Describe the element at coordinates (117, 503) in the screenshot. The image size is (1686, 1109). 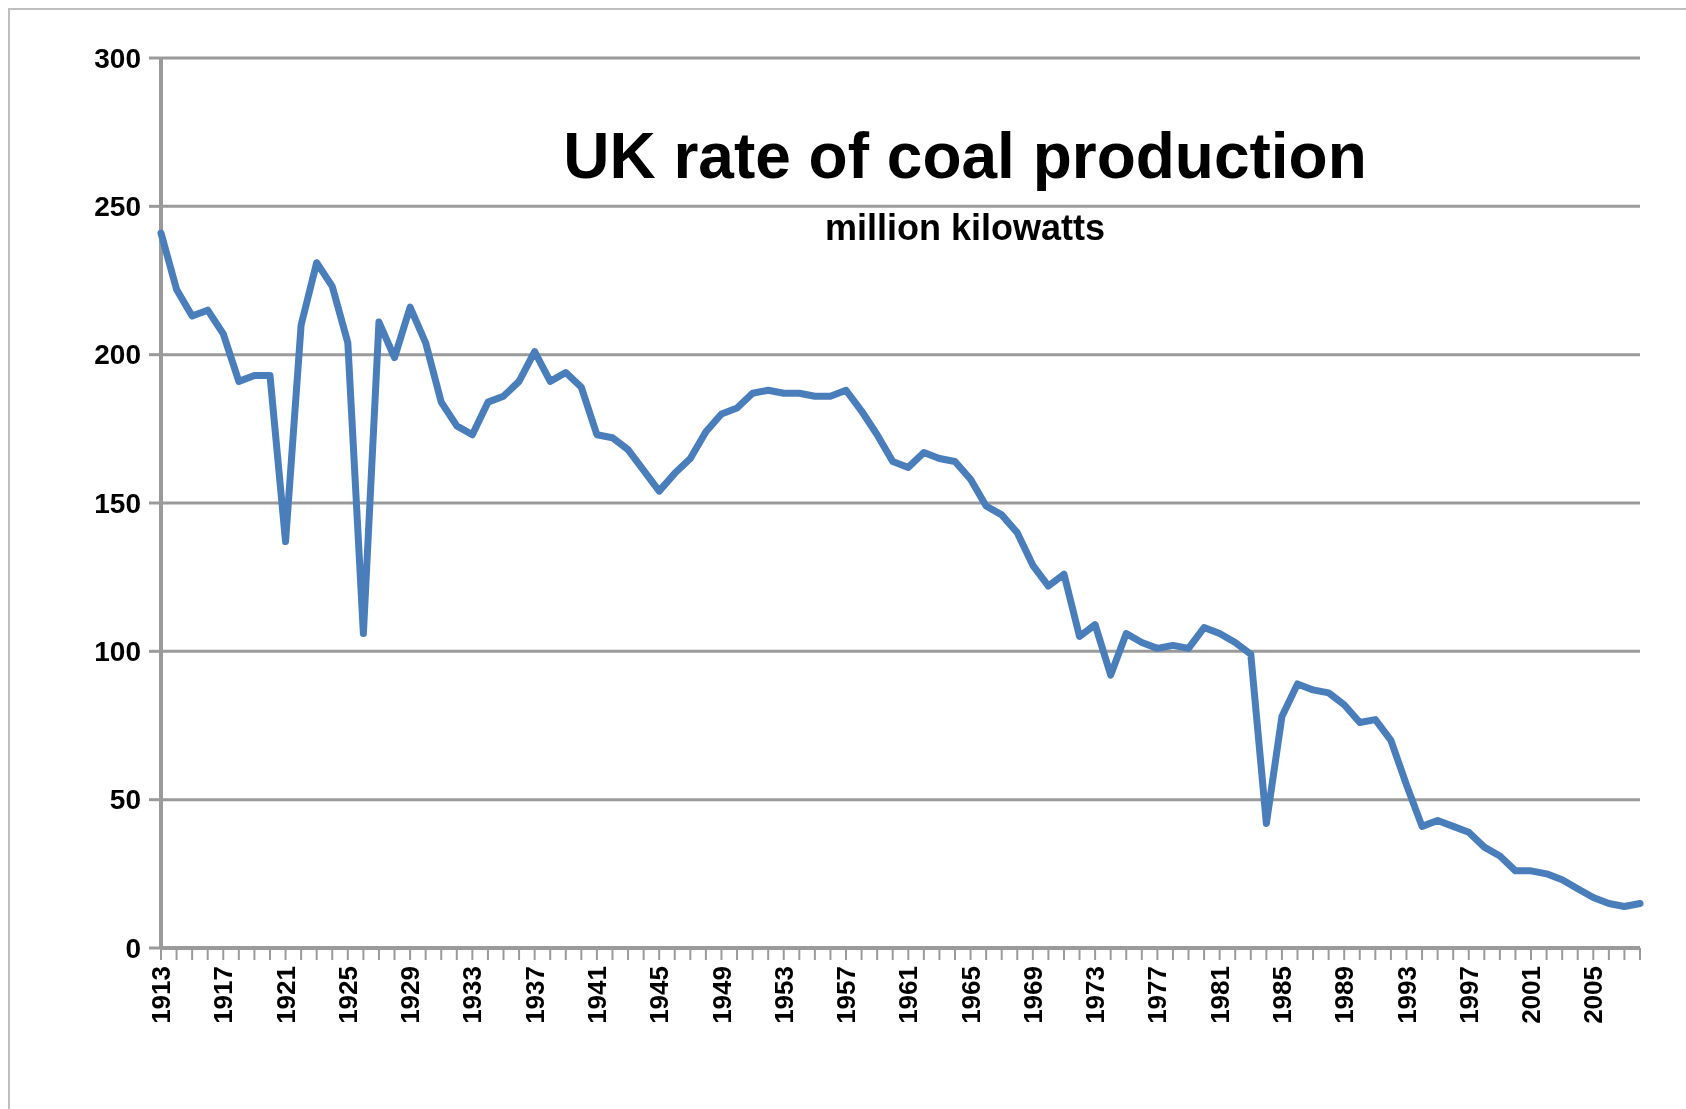
I see `y-tick-label: 150` at that location.